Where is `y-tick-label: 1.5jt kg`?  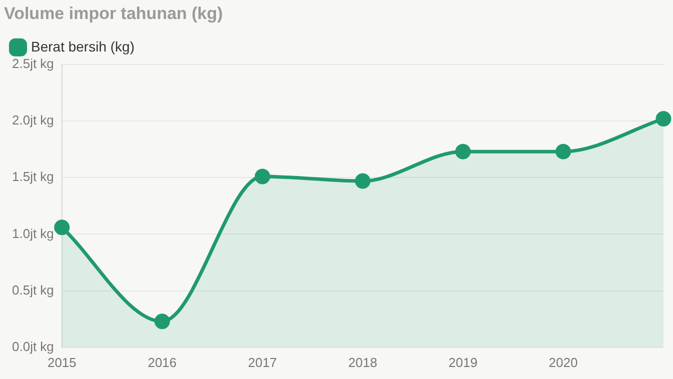
y-tick-label: 1.5jt kg is located at coordinates (33, 176).